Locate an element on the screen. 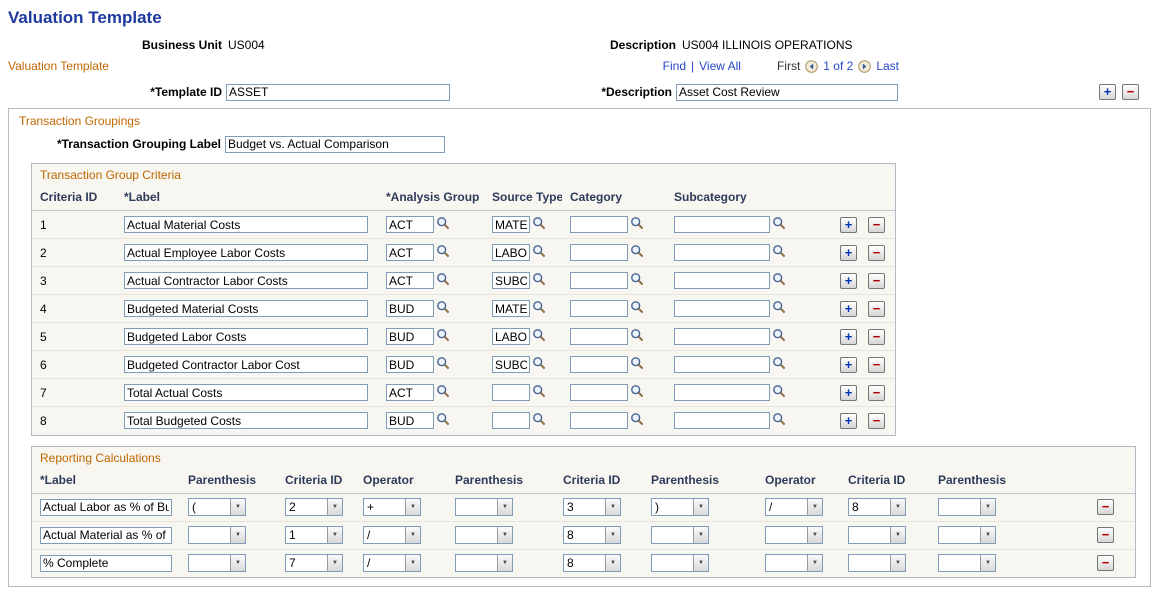 This screenshot has width=1159, height=598. template-id-input is located at coordinates (338, 92).